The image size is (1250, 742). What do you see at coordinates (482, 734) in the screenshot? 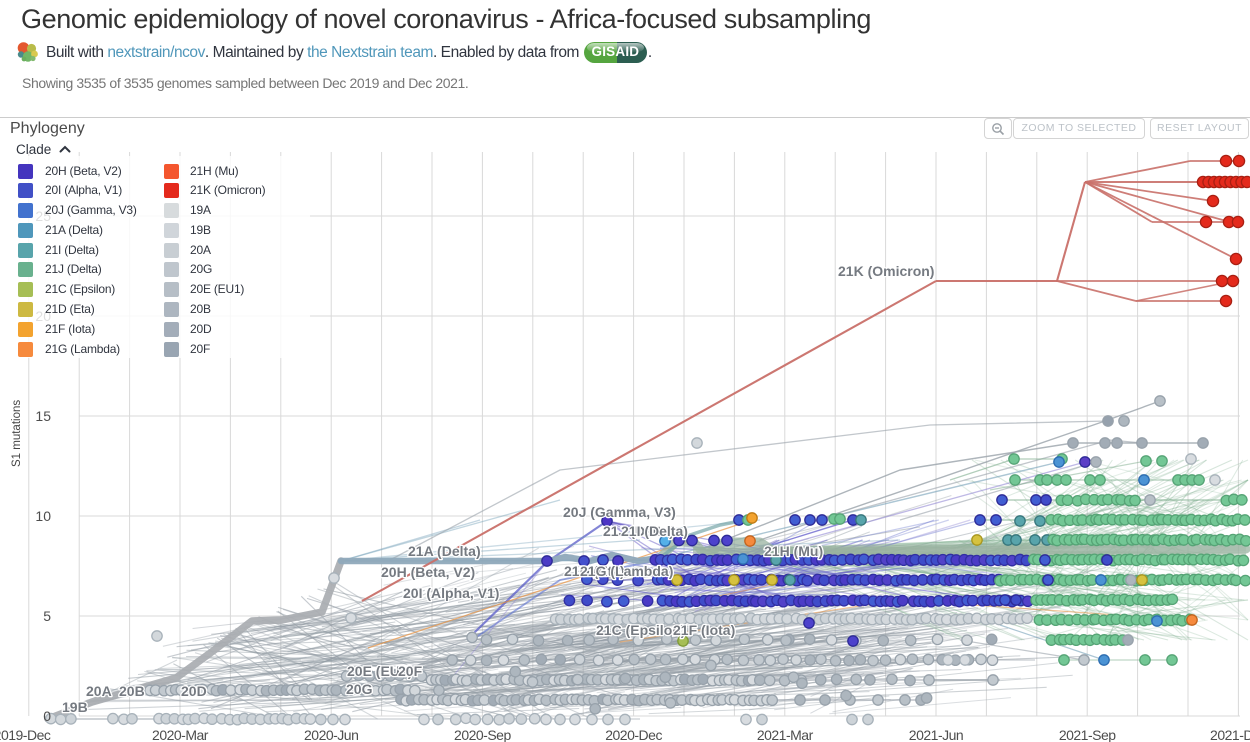
I see `svg-text: 2020-Sep` at bounding box center [482, 734].